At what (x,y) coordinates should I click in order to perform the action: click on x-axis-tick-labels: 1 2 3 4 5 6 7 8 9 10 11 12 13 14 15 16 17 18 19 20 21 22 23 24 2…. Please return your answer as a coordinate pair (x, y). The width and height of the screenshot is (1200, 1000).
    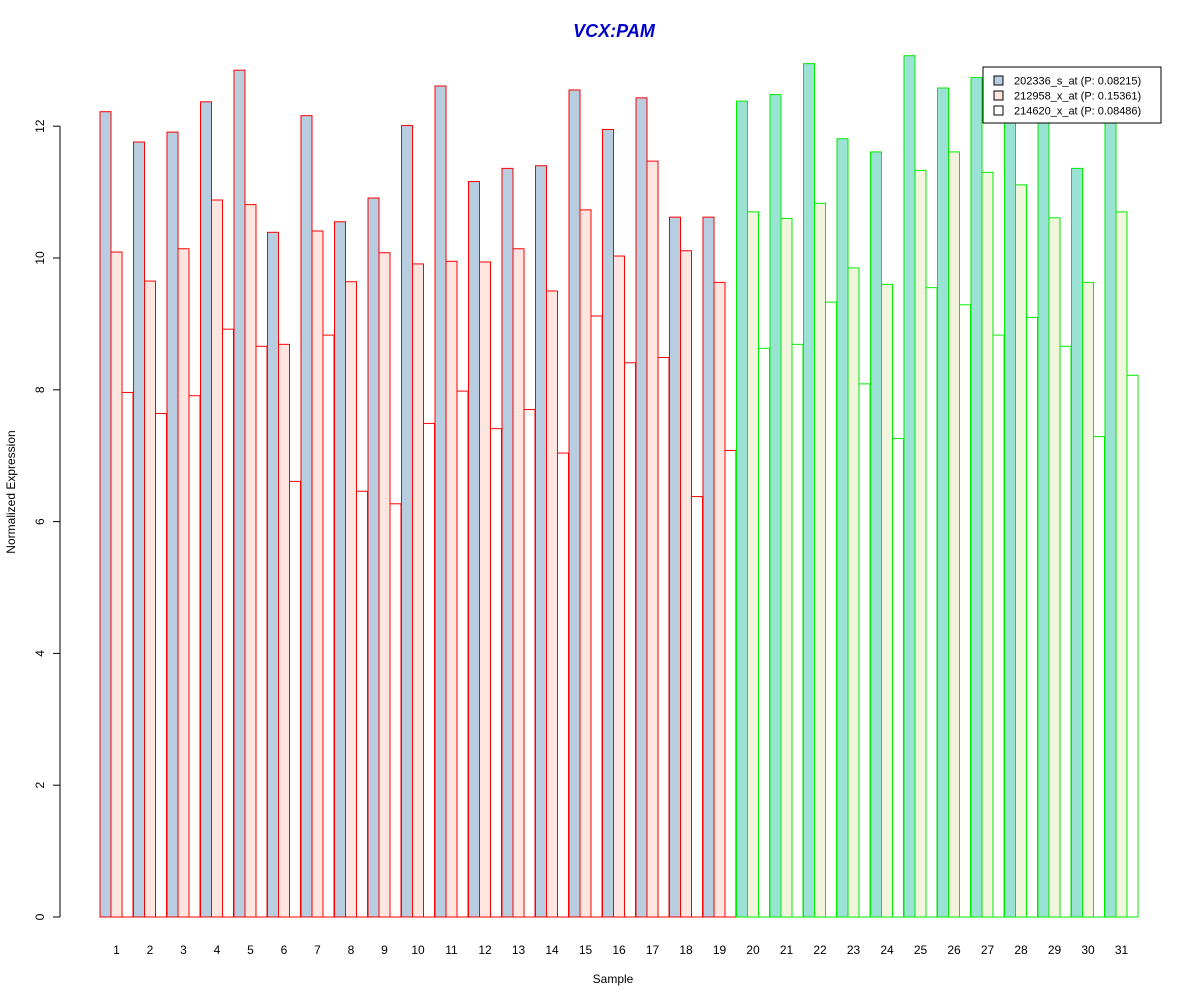
    Looking at the image, I should click on (620, 950).